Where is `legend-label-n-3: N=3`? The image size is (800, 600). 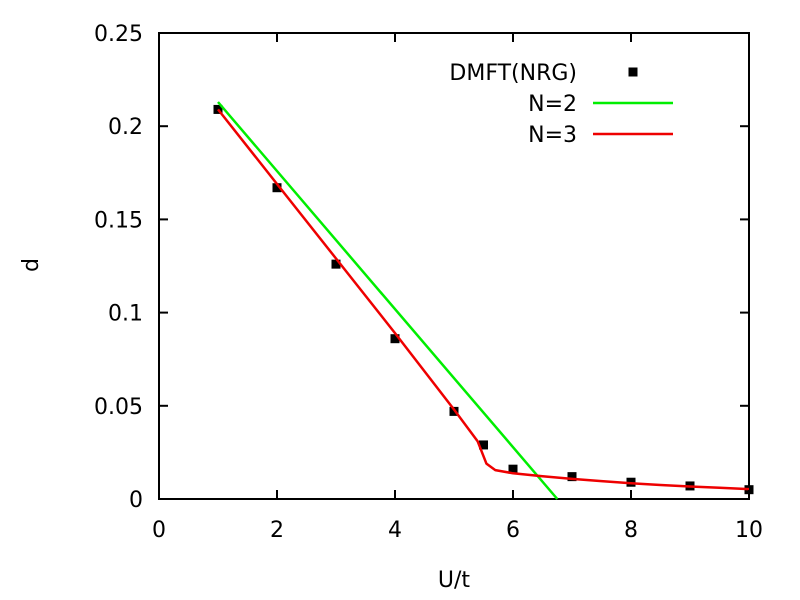 legend-label-n-3: N=3 is located at coordinates (552, 135).